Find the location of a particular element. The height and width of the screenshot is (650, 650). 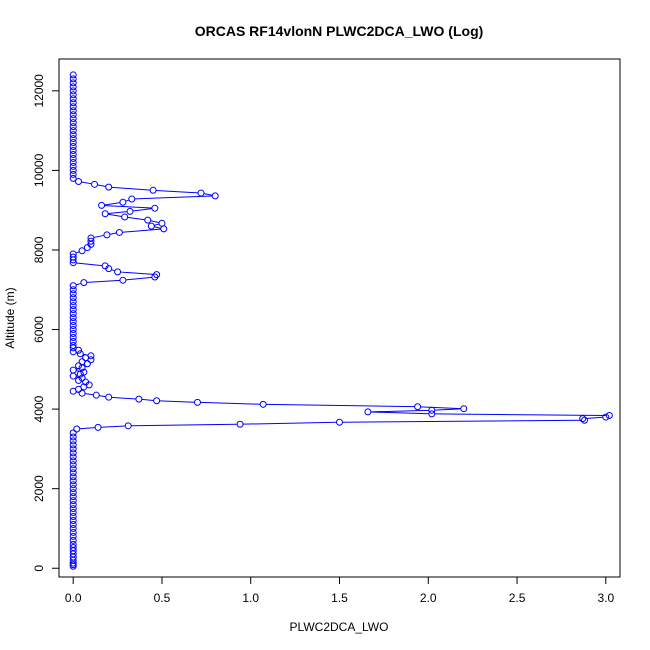

chart-title: ORCAS RF14vlonN PLWC2DCA_LWO (Log) is located at coordinates (339, 31).